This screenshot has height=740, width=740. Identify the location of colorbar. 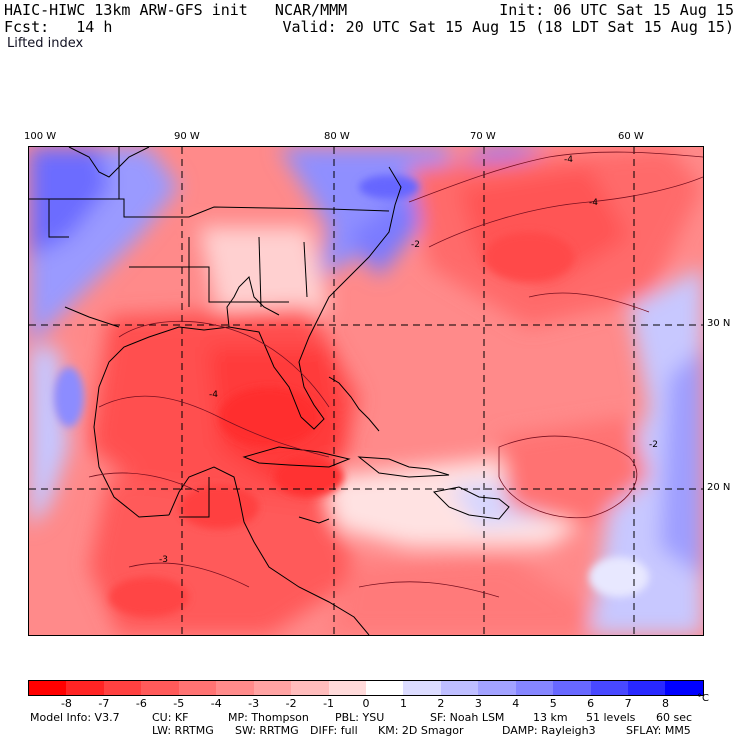
(366, 688).